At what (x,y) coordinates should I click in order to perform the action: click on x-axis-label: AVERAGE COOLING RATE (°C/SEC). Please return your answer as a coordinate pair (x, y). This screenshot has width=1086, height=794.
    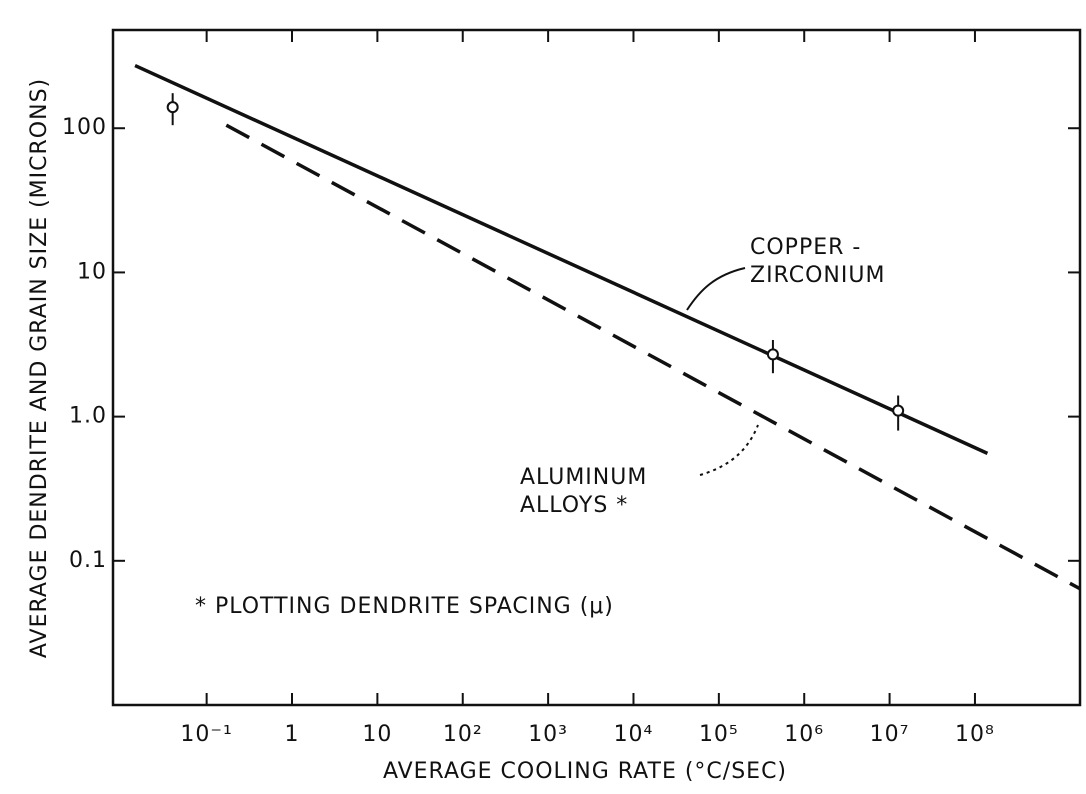
    Looking at the image, I should click on (585, 771).